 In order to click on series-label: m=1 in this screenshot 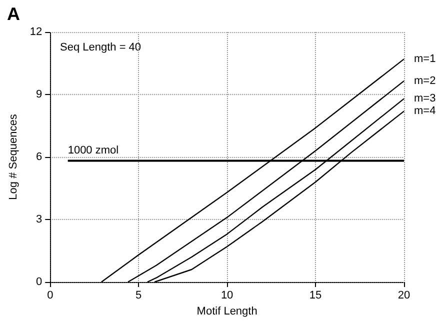, I will do `click(425, 59)`.